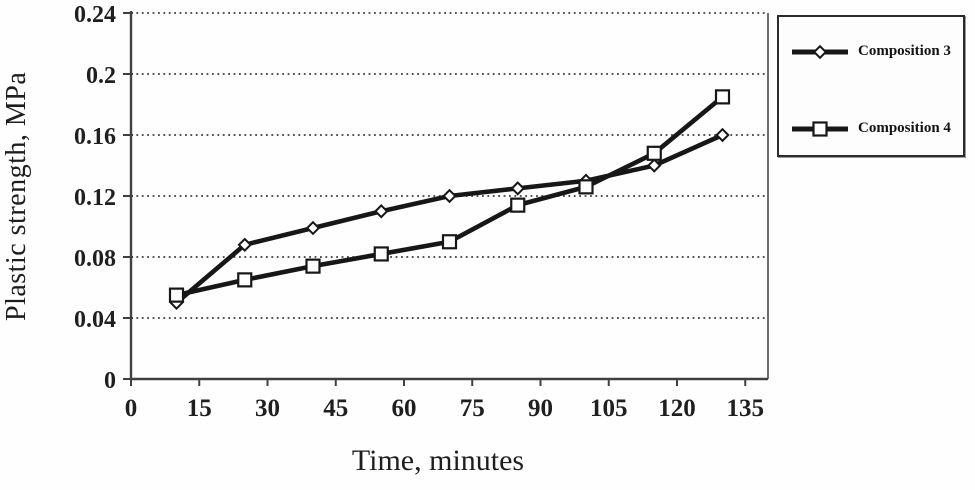  What do you see at coordinates (110, 381) in the screenshot?
I see `y-tick-label: 0` at bounding box center [110, 381].